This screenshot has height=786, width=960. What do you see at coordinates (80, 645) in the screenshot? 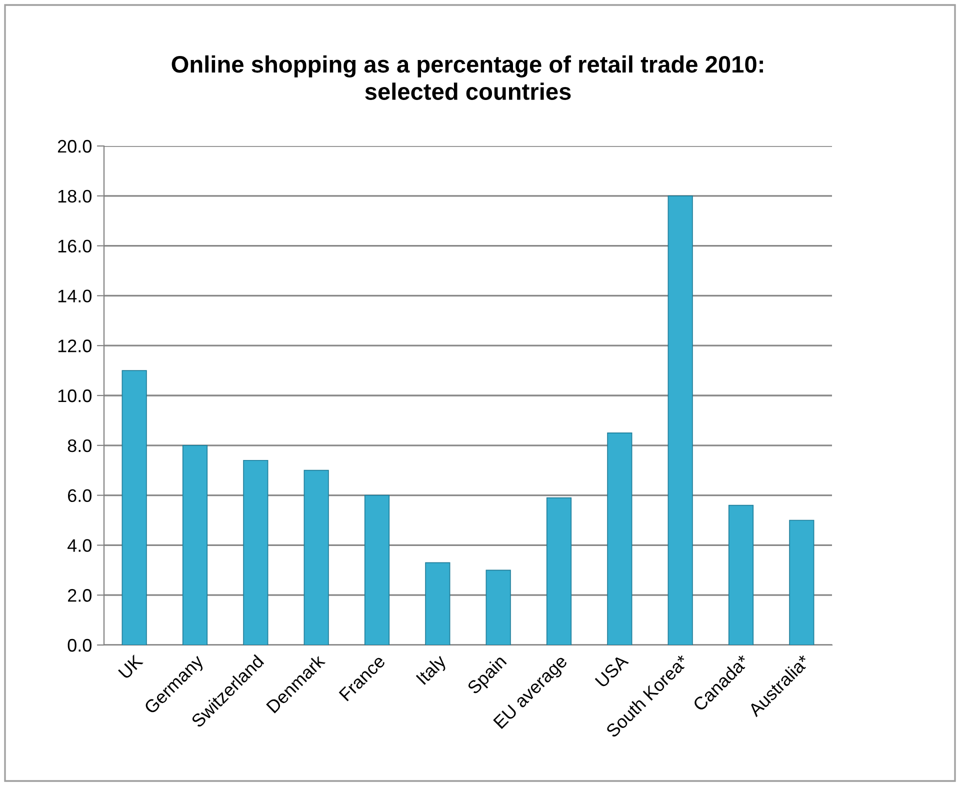
I see `y-tick-label: 0.0` at bounding box center [80, 645].